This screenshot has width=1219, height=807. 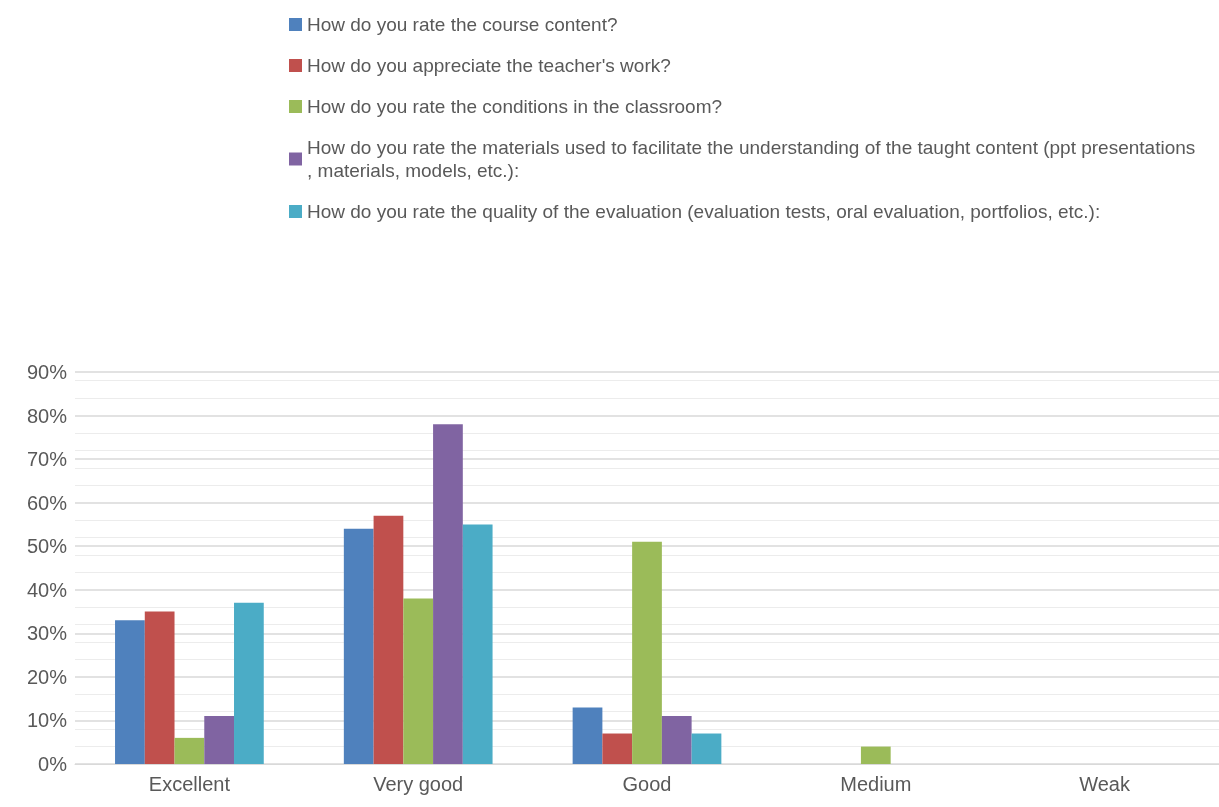 What do you see at coordinates (47, 459) in the screenshot?
I see `y-tick-label: 70%` at bounding box center [47, 459].